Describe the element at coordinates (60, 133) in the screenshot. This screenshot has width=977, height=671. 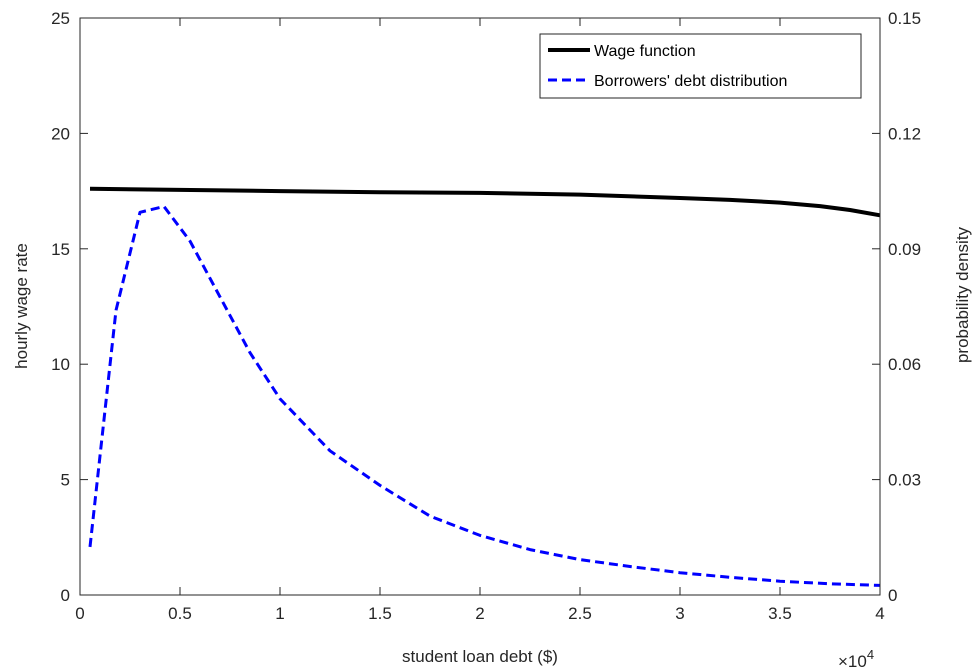
I see `y-left-tick-label: 20` at that location.